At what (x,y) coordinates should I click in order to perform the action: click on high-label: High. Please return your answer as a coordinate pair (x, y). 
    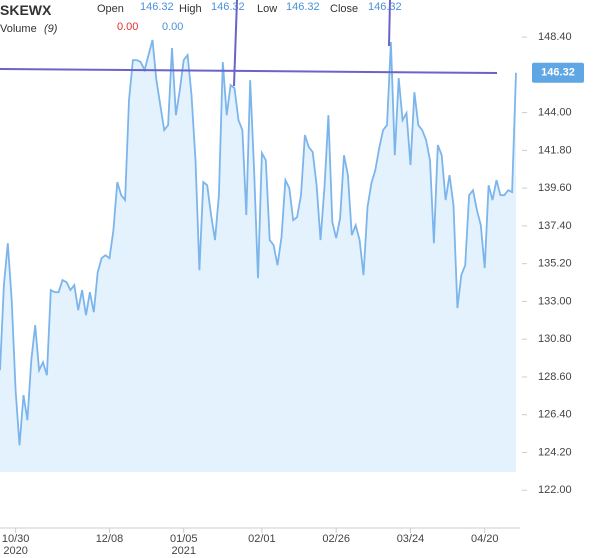
    Looking at the image, I should click on (190, 9).